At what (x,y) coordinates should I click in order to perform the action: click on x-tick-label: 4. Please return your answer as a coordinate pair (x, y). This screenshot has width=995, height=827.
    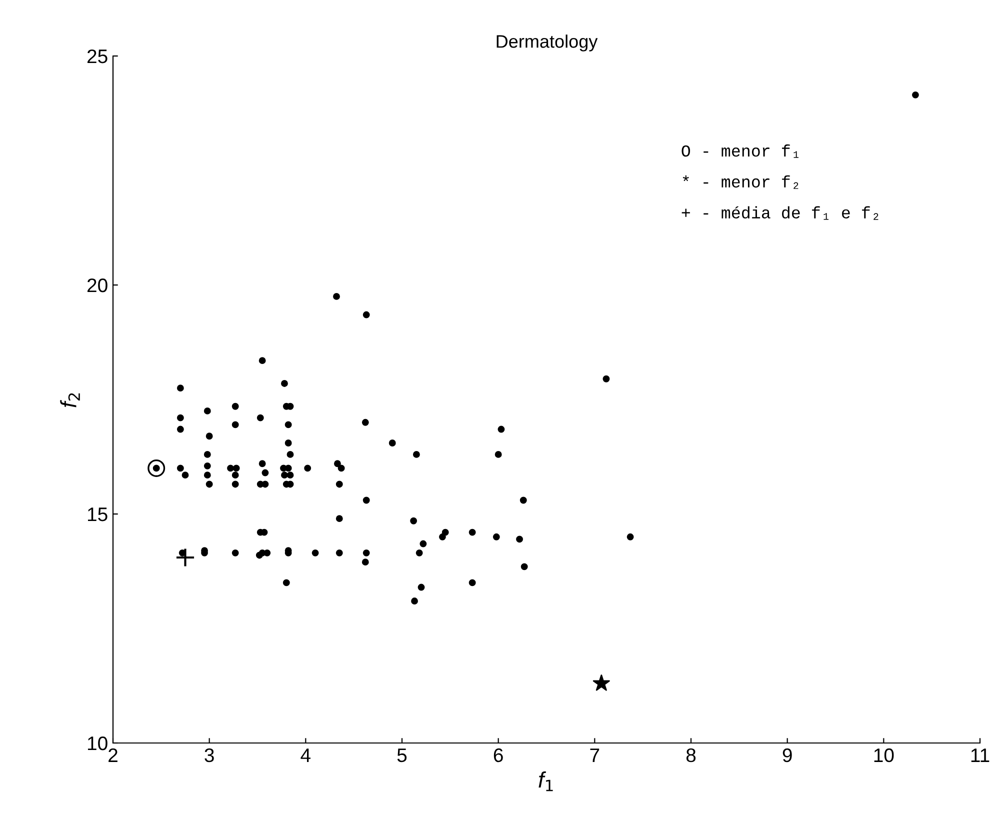
    Looking at the image, I should click on (305, 755).